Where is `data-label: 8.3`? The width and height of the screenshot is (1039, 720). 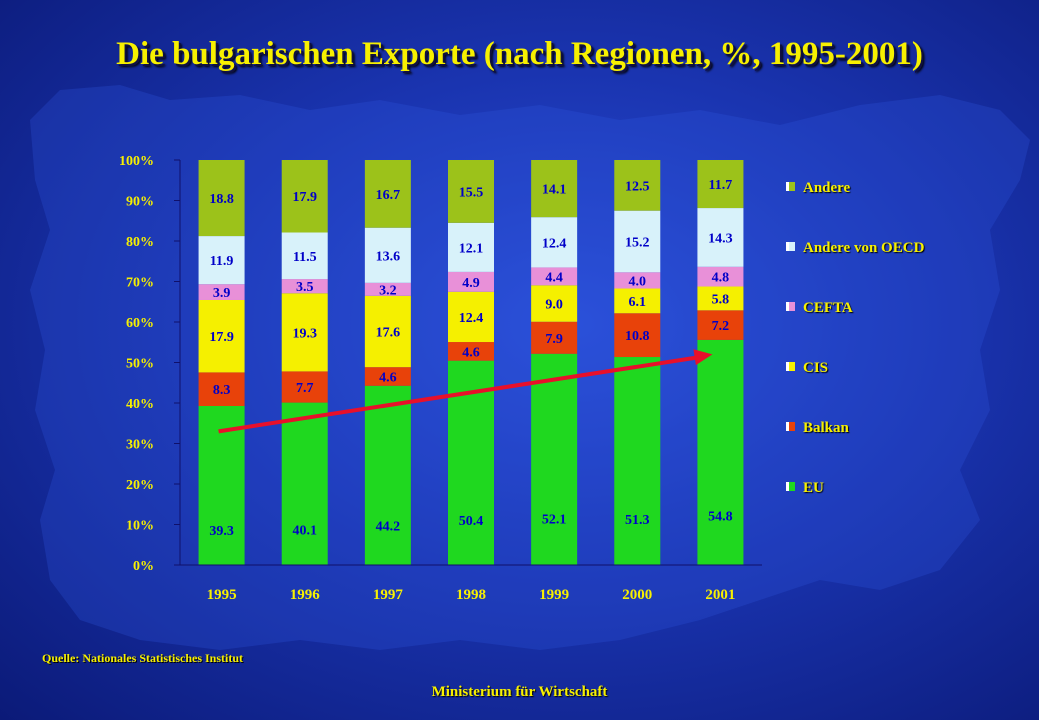 data-label: 8.3 is located at coordinates (222, 390).